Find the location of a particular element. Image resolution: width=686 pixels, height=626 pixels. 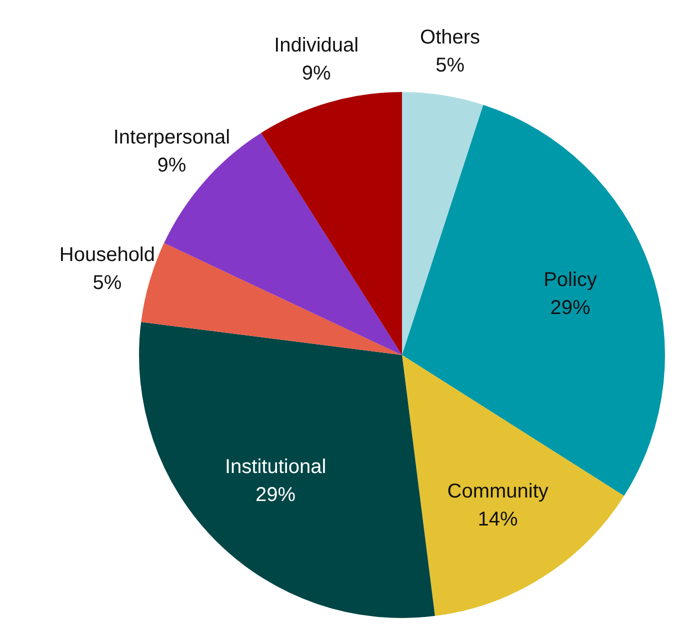

slice-label: Community is located at coordinates (497, 491).